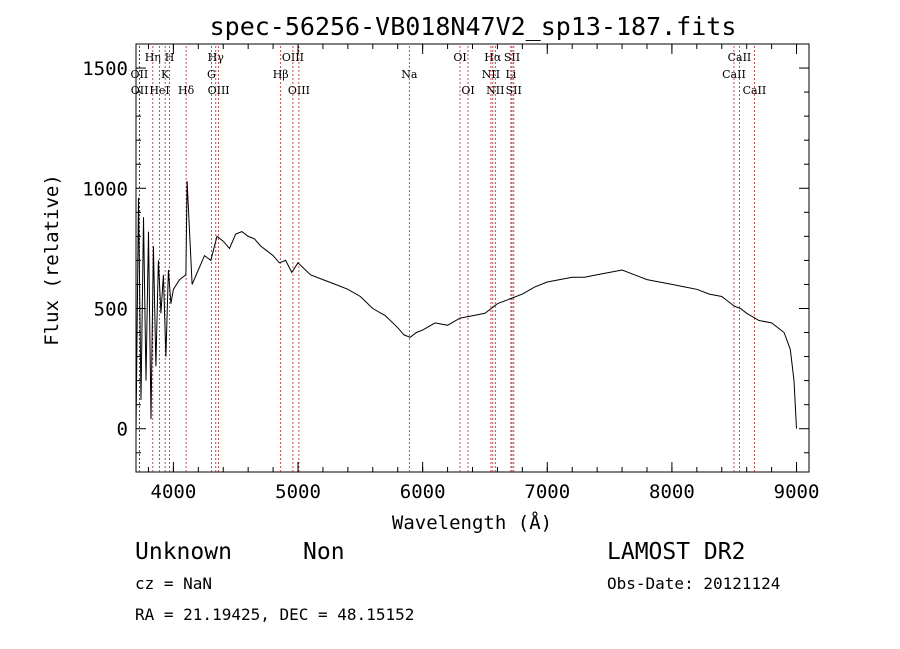  What do you see at coordinates (153, 57) in the screenshot?
I see `line-marker-label: Hη` at bounding box center [153, 57].